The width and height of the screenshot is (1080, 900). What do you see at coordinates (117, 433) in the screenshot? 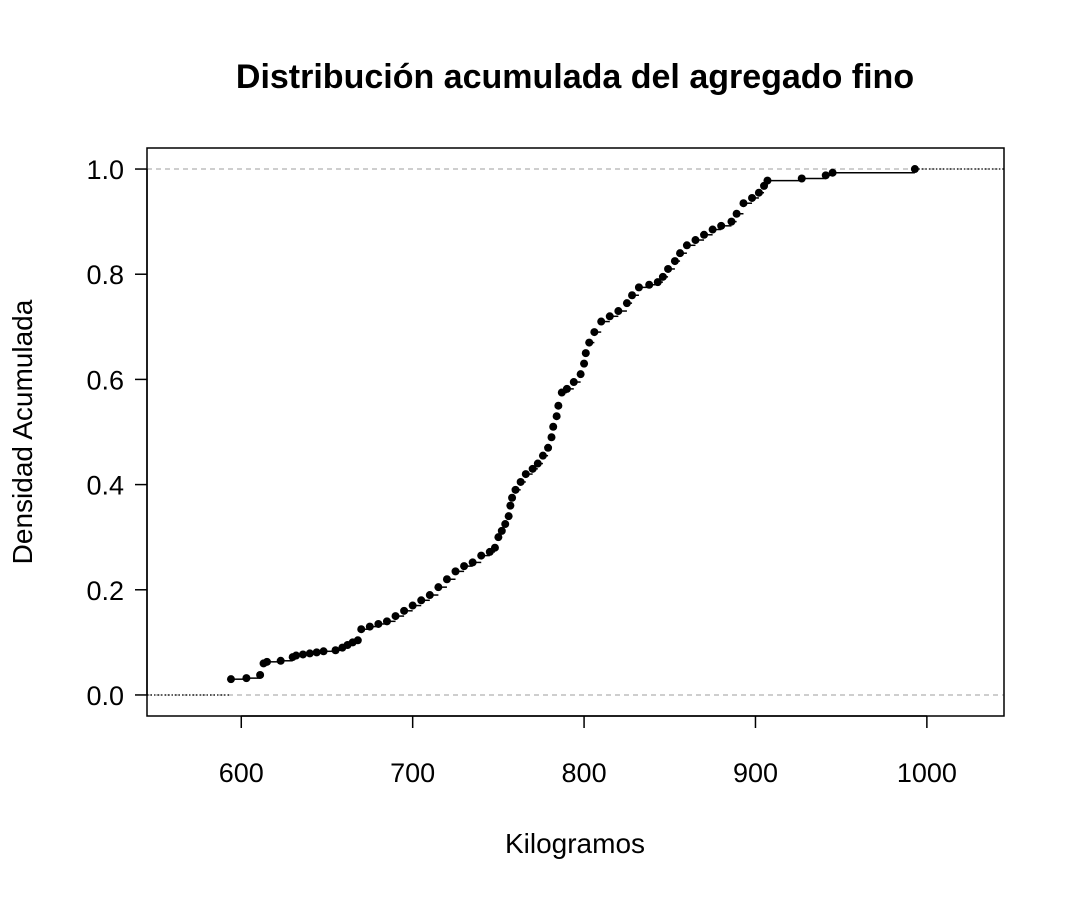
I see `y-axis: 0.0 0.2 0.4 0.6 0.8 1.0` at bounding box center [117, 433].